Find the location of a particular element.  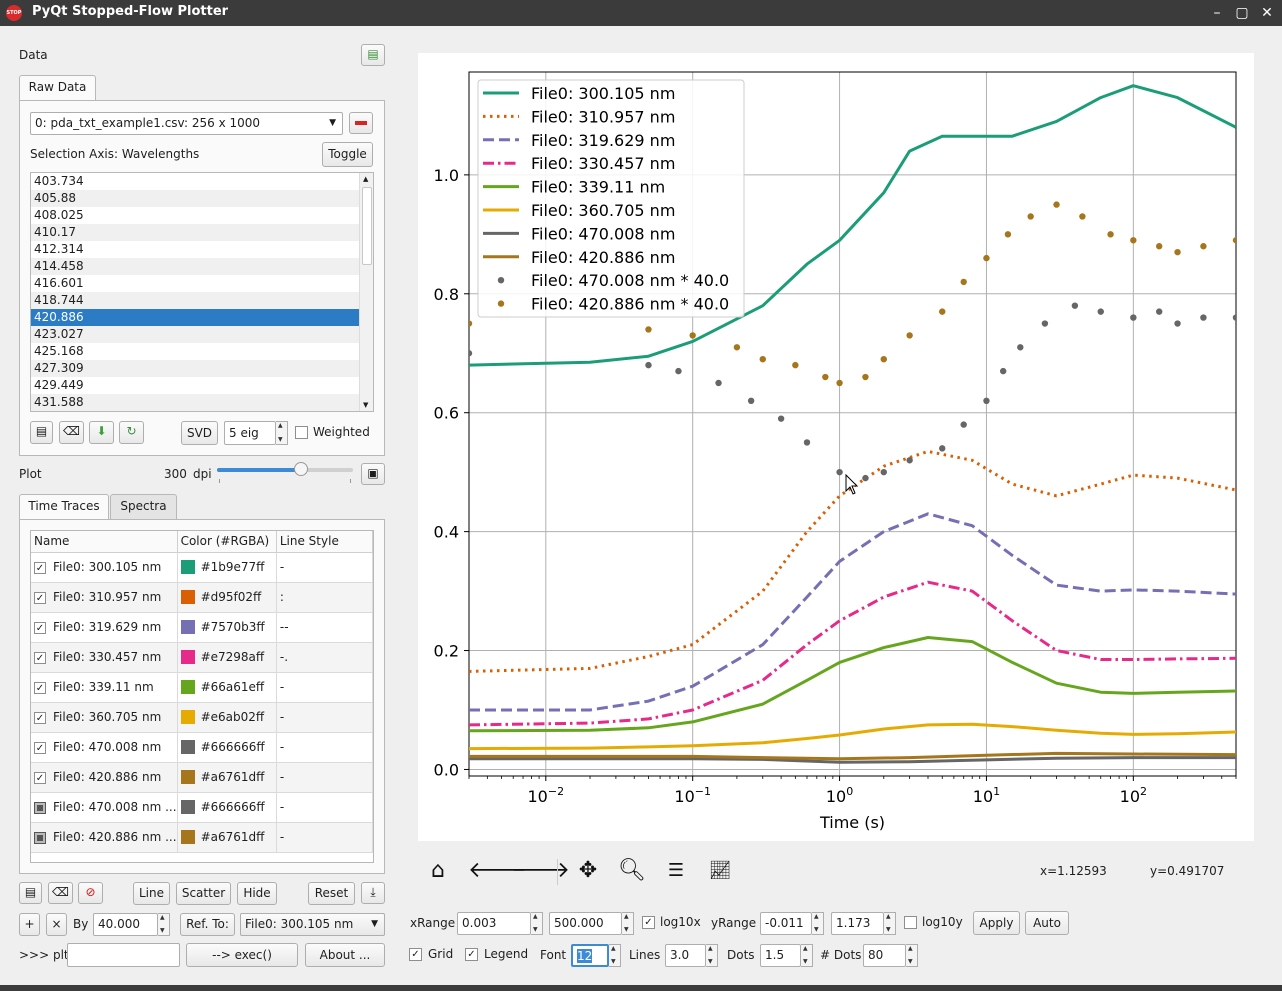

trace-name-cell: ✓ File0: 300.105 nm is located at coordinates (104, 567).